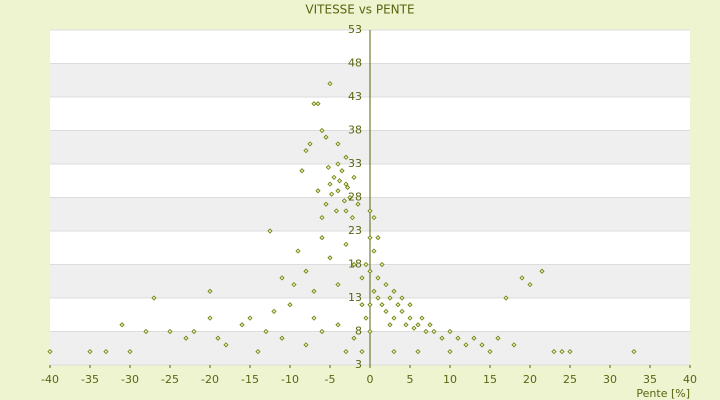 This screenshot has height=400, width=720. Describe the element at coordinates (358, 331) in the screenshot. I see `y-tick-label: 8` at that location.